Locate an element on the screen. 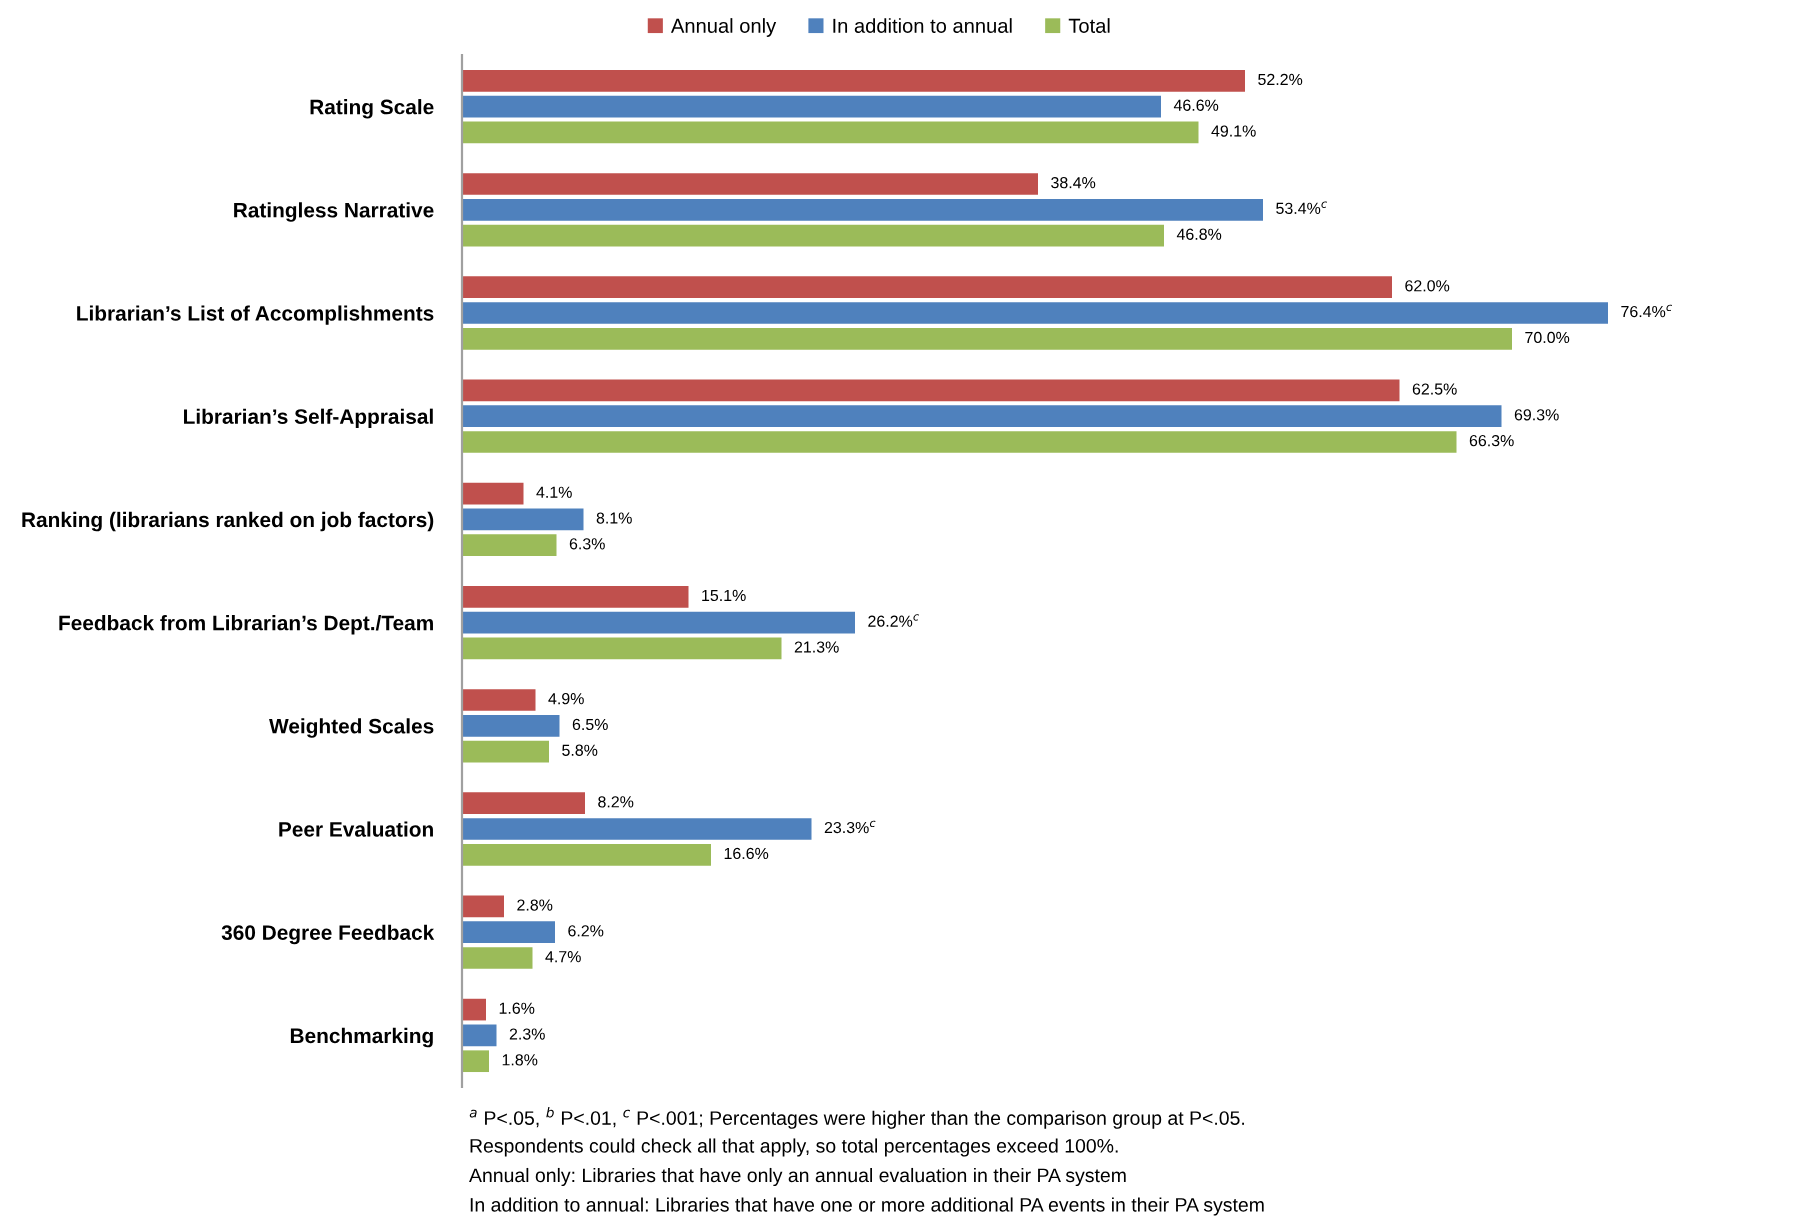 This screenshot has width=1813, height=1228. data-label: 6.5% is located at coordinates (590, 724).